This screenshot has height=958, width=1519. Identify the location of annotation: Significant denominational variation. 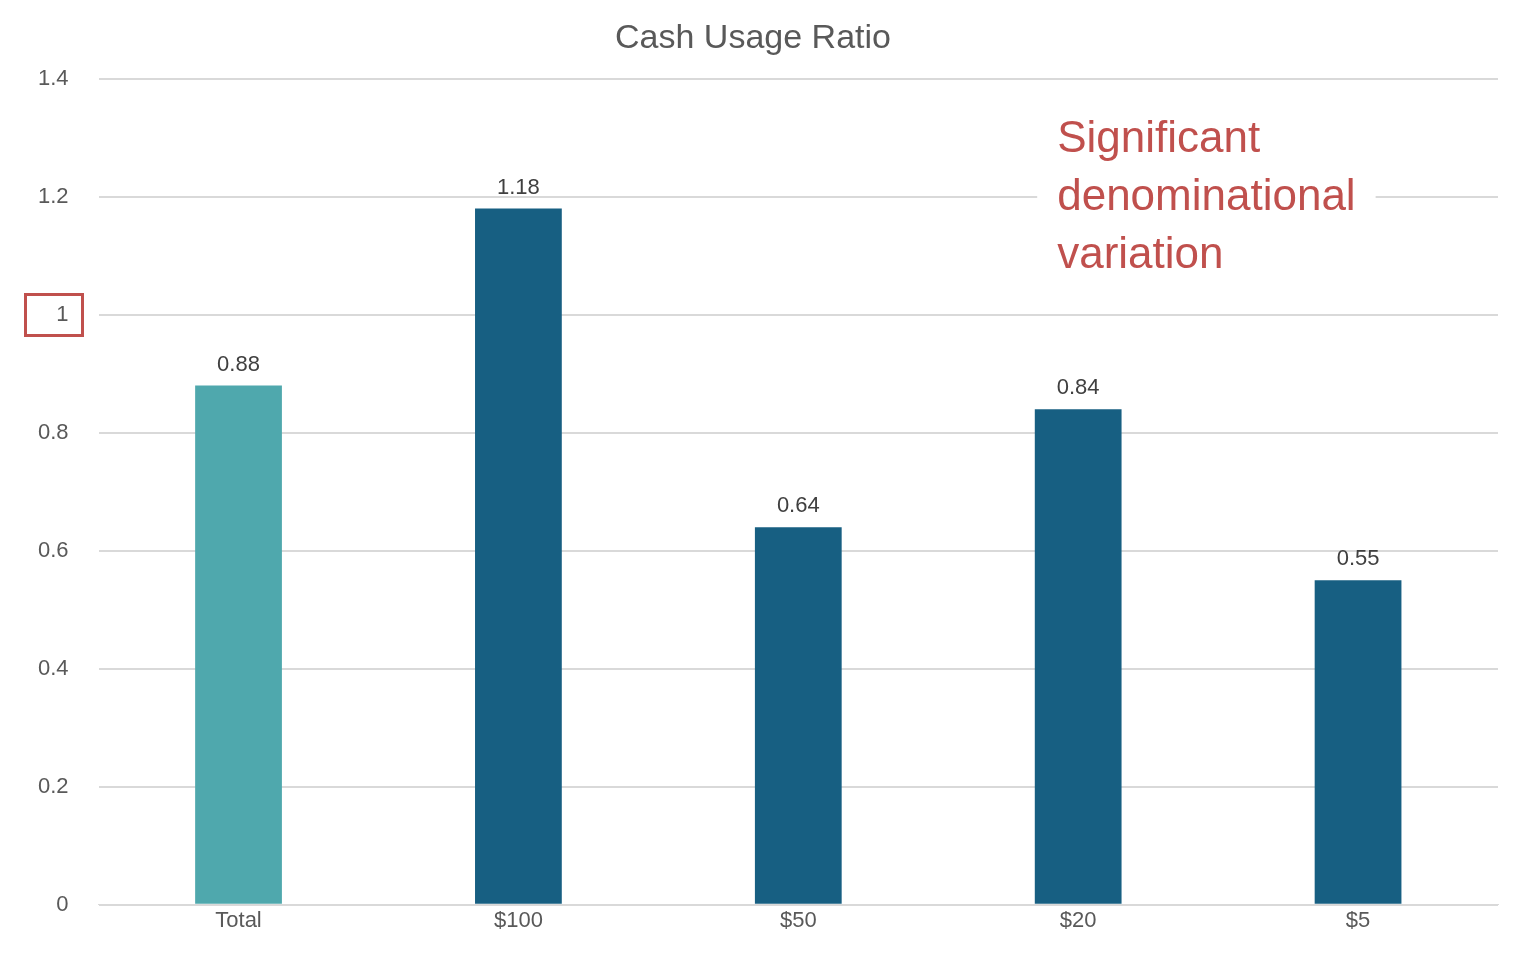
(1206, 195).